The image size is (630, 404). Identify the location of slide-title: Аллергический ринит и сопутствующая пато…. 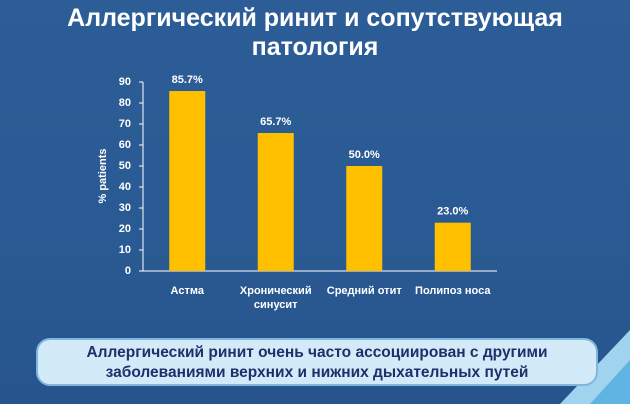
(315, 32).